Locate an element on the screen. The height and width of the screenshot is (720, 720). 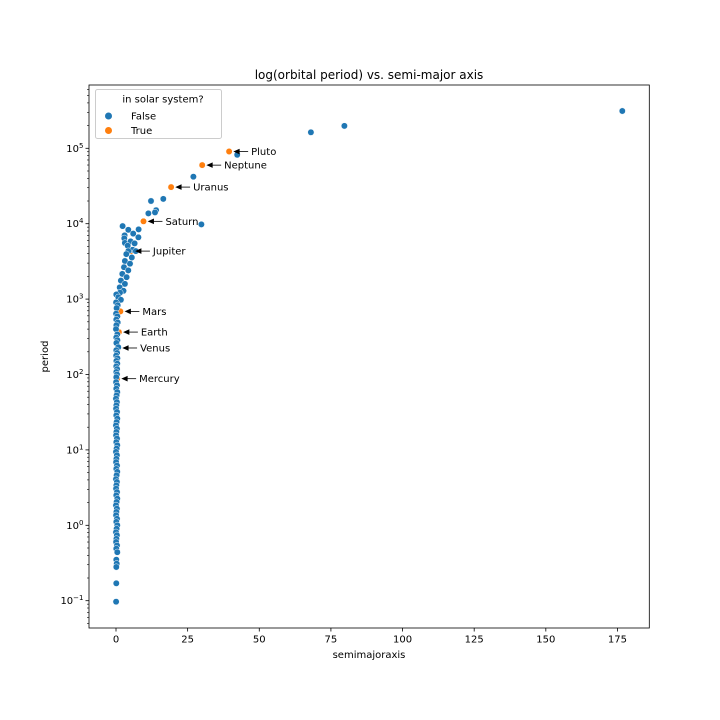
legend-swatch-true is located at coordinates (108, 130).